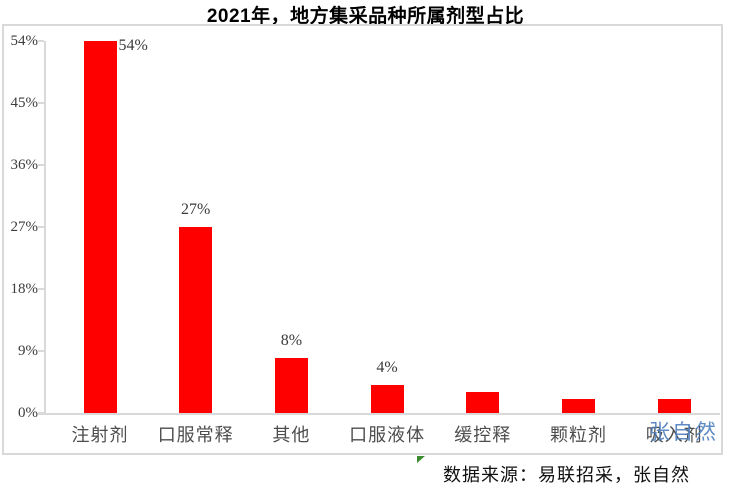 This screenshot has height=488, width=731. Describe the element at coordinates (291, 385) in the screenshot. I see `bar-其他` at that location.